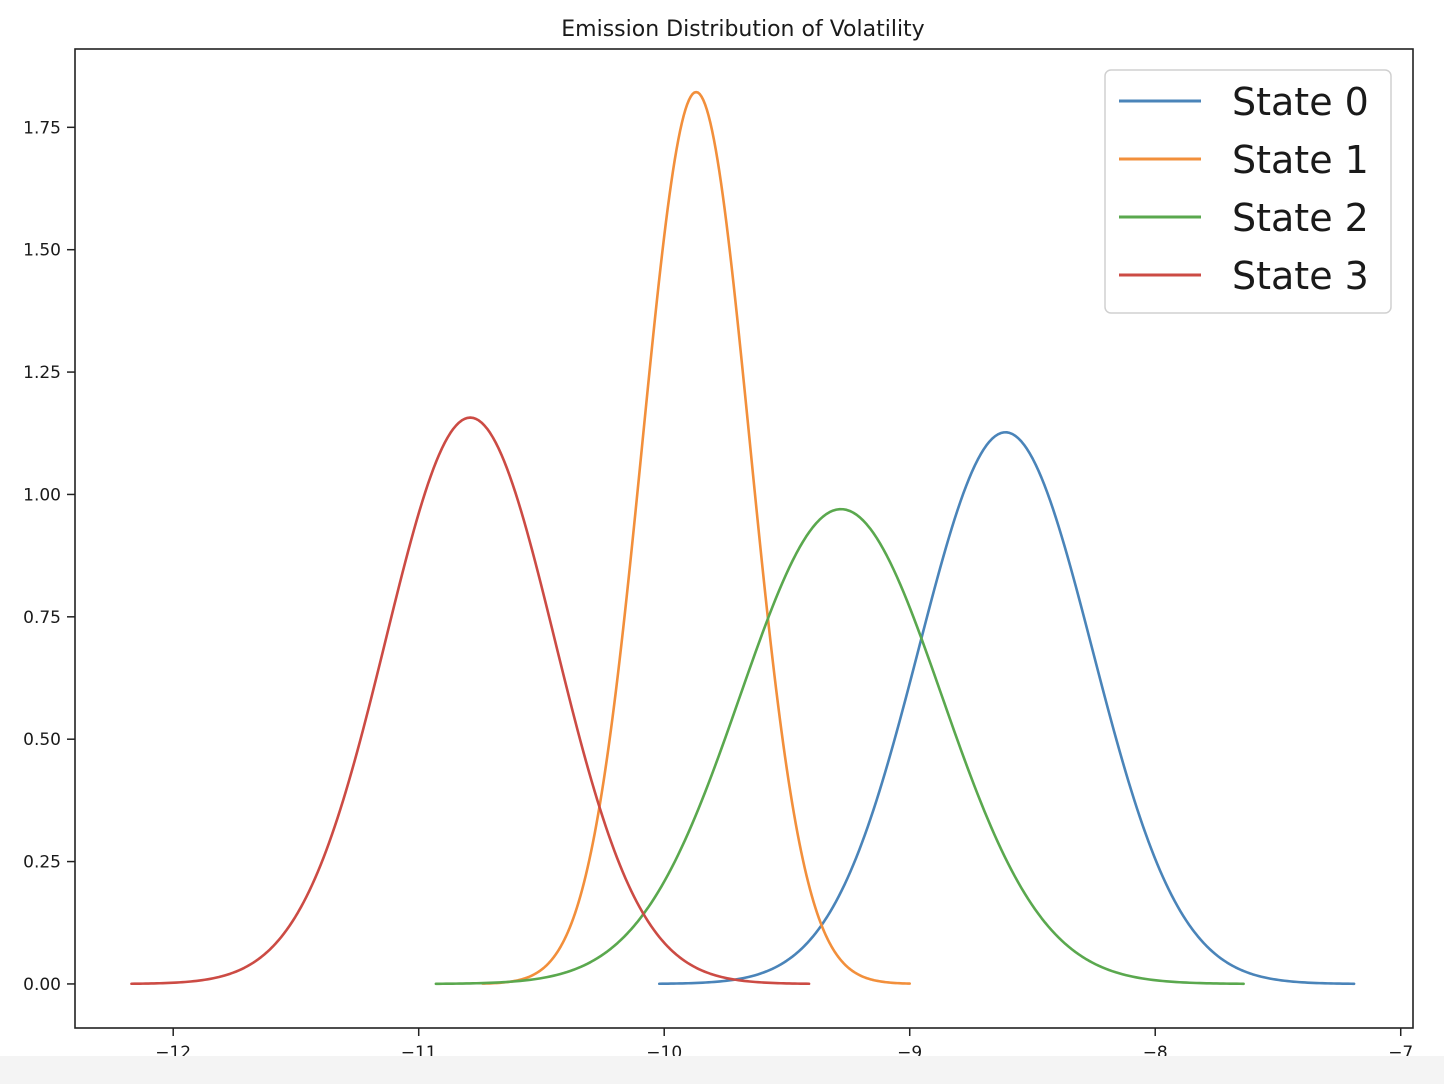 This screenshot has width=1444, height=1084. What do you see at coordinates (42, 740) in the screenshot?
I see `y-tick-label: 0.50` at bounding box center [42, 740].